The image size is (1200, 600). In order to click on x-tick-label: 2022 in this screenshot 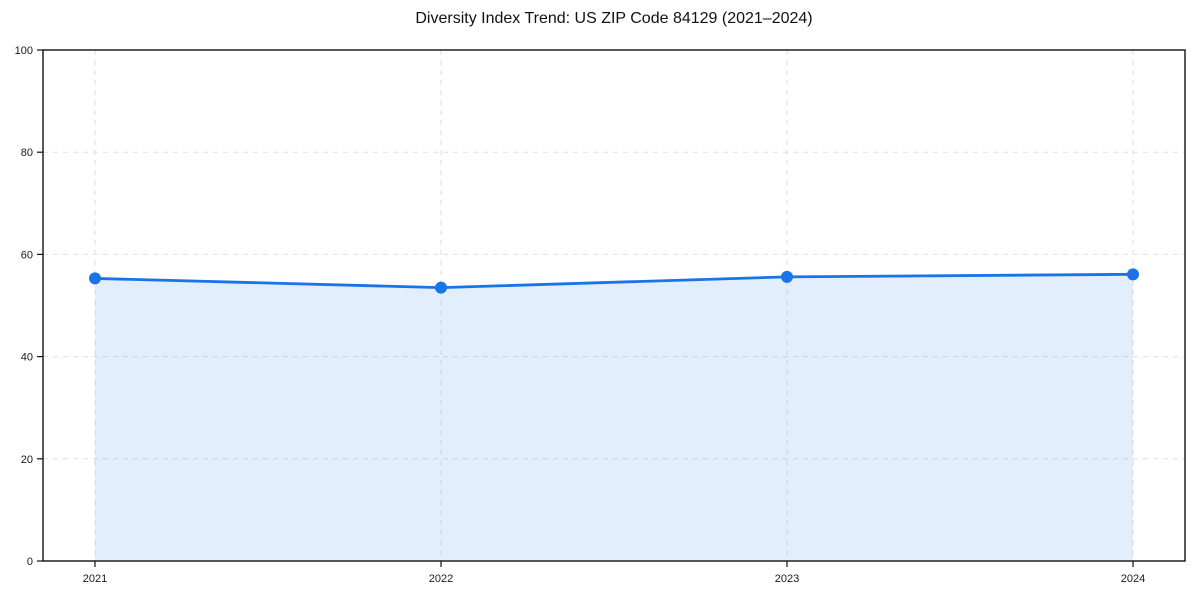, I will do `click(441, 579)`.